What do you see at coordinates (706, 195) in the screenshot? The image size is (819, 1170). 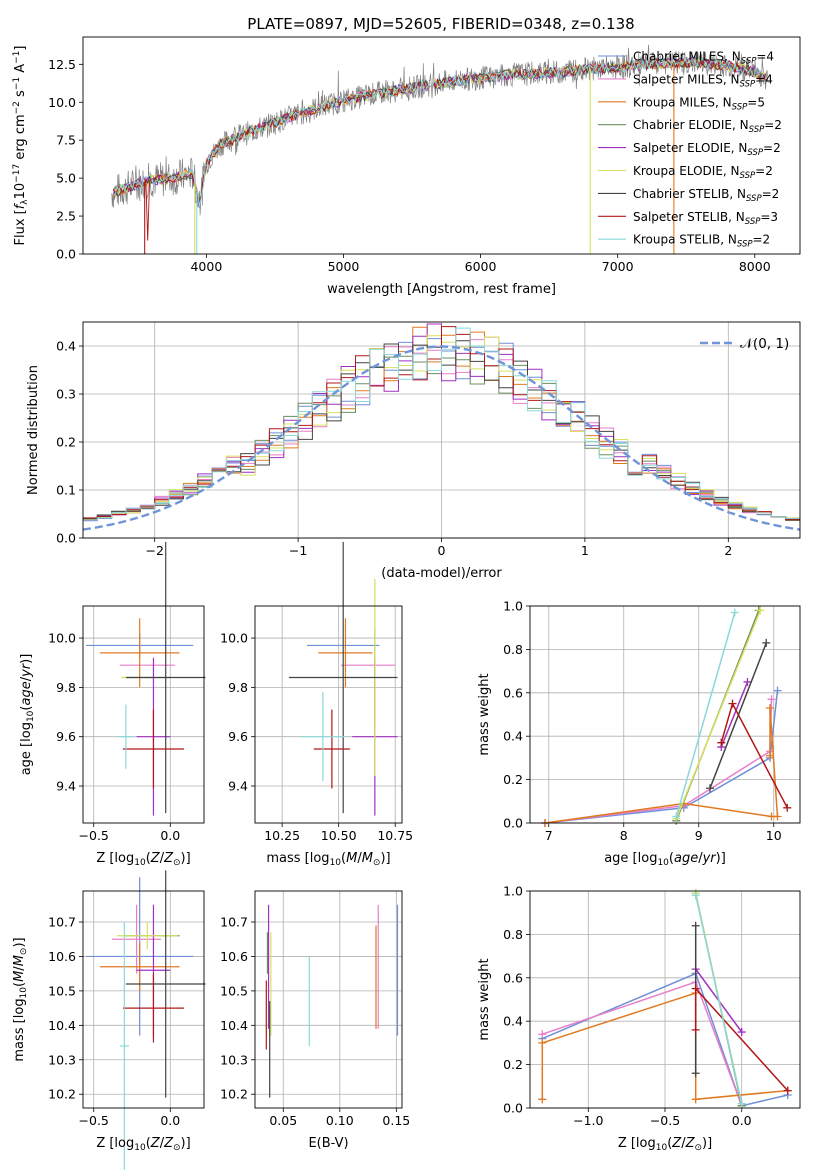 I see `legend-entry: Chabrier STELIB, NSSP=2` at bounding box center [706, 195].